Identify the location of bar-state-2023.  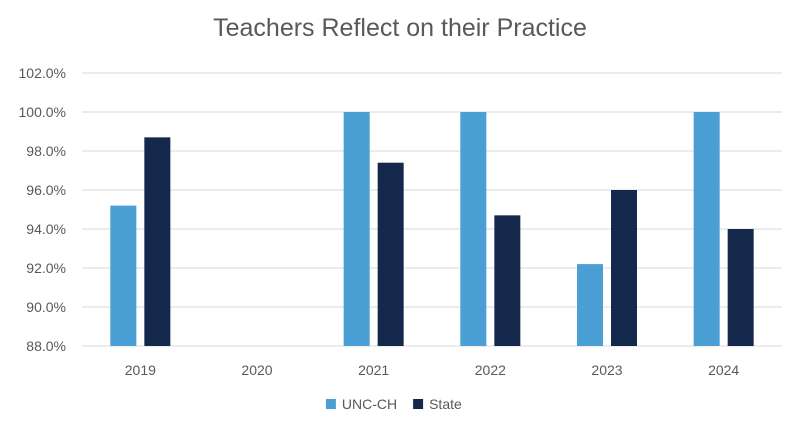
(624, 268).